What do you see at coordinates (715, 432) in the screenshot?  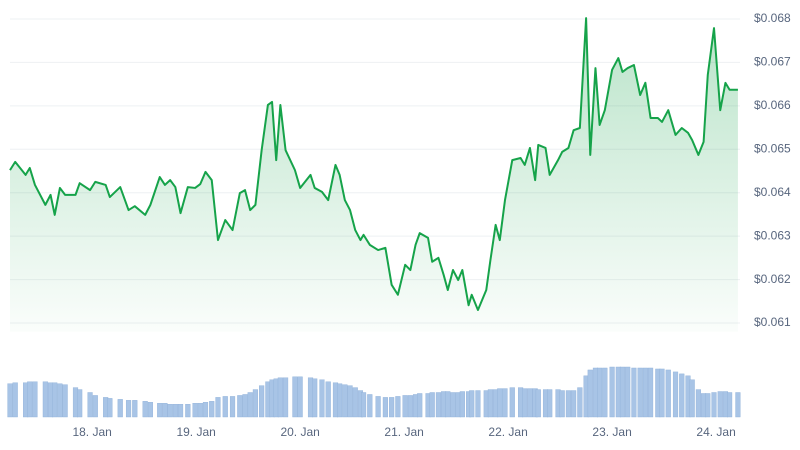 I see `x-tick-label: 24. Jan` at bounding box center [715, 432].